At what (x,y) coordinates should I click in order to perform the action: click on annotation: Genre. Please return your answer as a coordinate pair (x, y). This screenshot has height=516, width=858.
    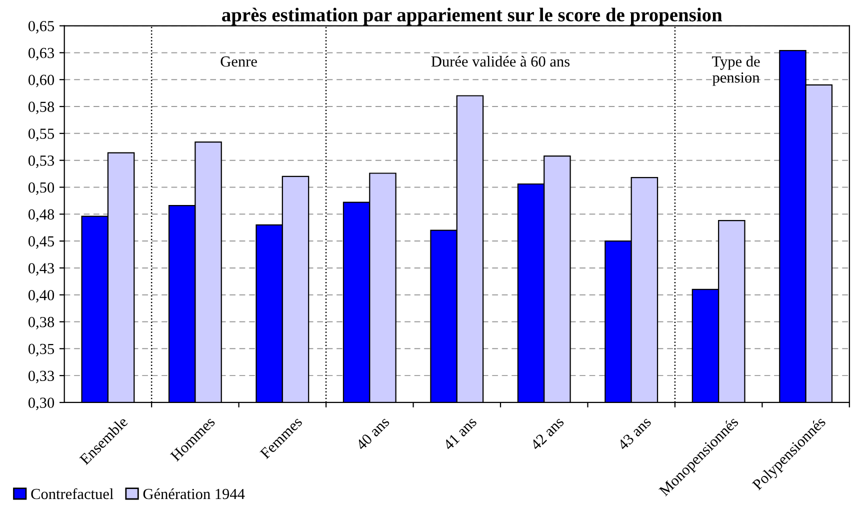
    Looking at the image, I should click on (238, 61).